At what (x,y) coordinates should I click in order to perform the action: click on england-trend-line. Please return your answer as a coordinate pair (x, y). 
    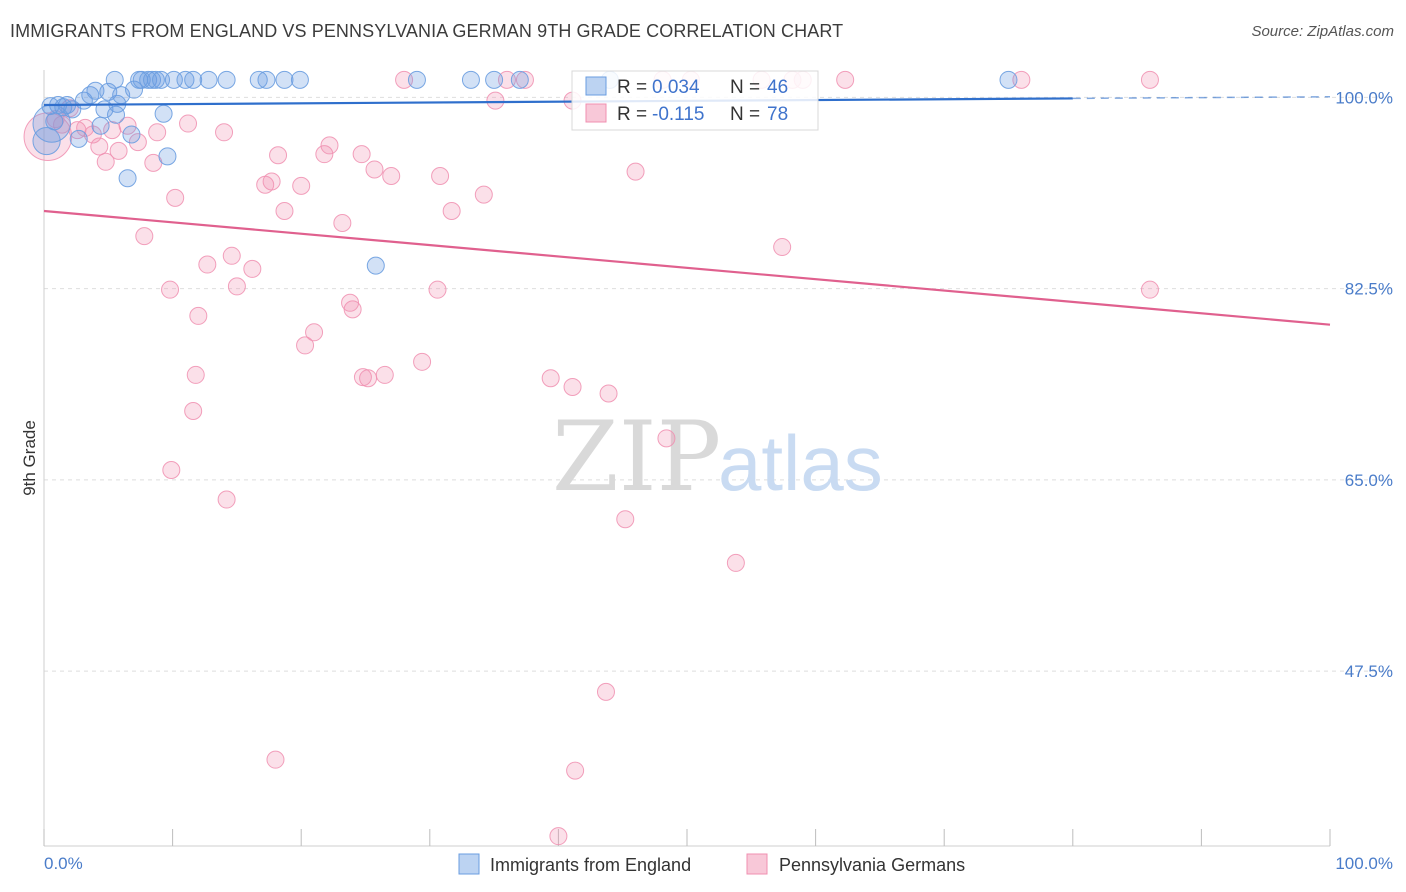
    Looking at the image, I should click on (558, 102).